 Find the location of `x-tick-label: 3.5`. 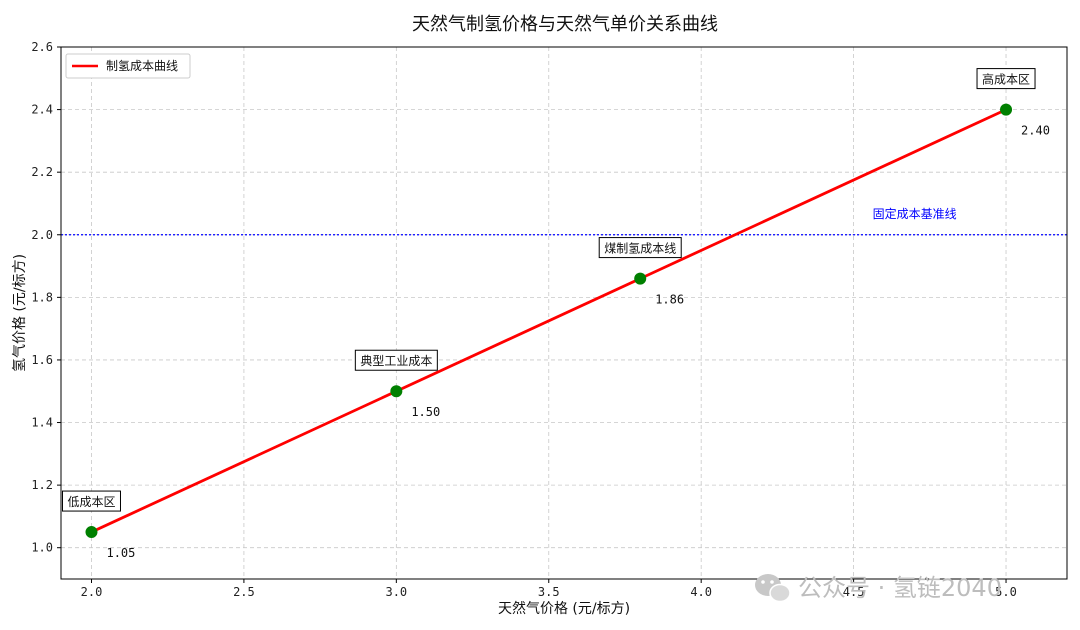

x-tick-label: 3.5 is located at coordinates (549, 592).